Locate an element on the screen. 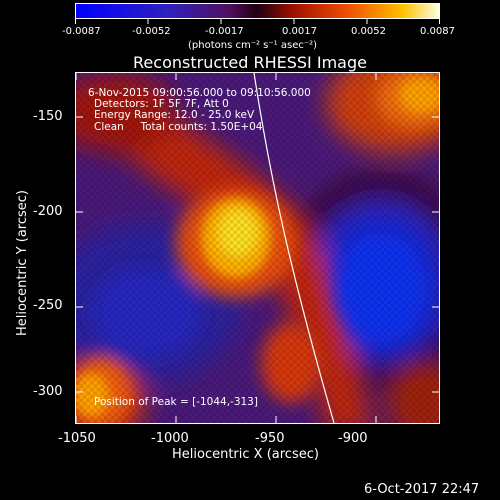  energy-range-label: Energy Range: 12.0 - 25.0 keV is located at coordinates (174, 115).